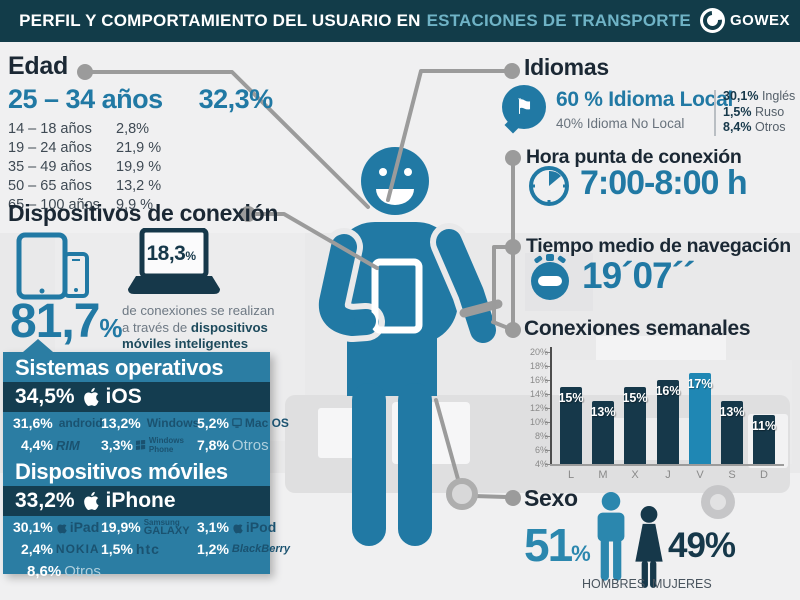  I want to click on mobile-devices-title: Dispositivos móviles, so click(121, 471).